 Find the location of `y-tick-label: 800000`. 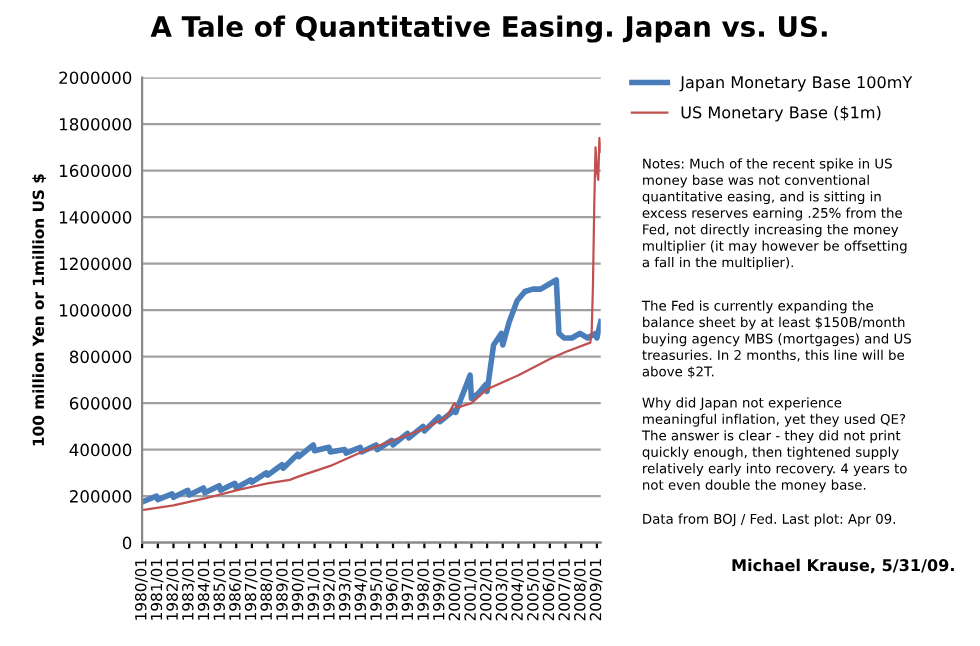

y-tick-label: 800000 is located at coordinates (100, 357).